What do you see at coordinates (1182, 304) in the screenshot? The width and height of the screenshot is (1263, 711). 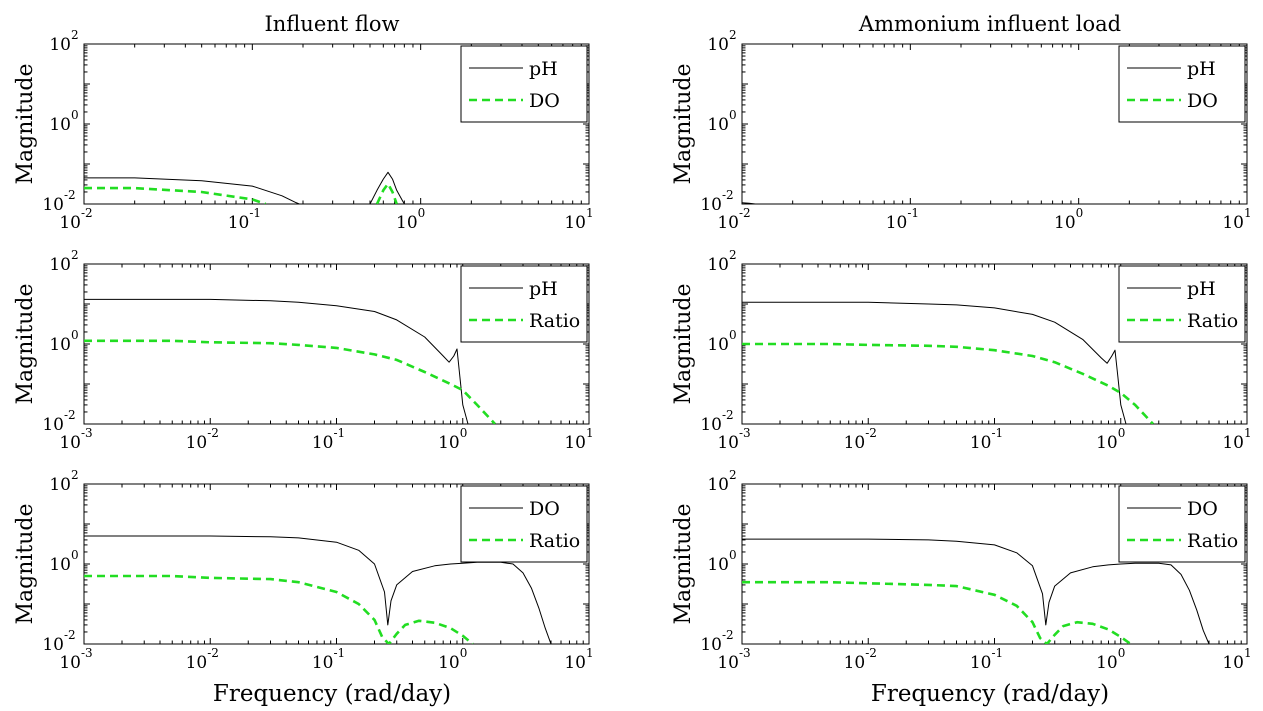 I see `legend: pH Ratio` at bounding box center [1182, 304].